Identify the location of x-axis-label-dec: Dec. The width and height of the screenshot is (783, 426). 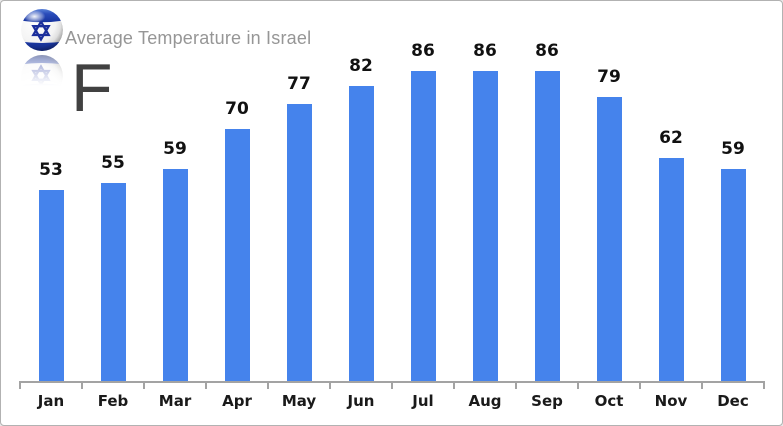
(733, 401).